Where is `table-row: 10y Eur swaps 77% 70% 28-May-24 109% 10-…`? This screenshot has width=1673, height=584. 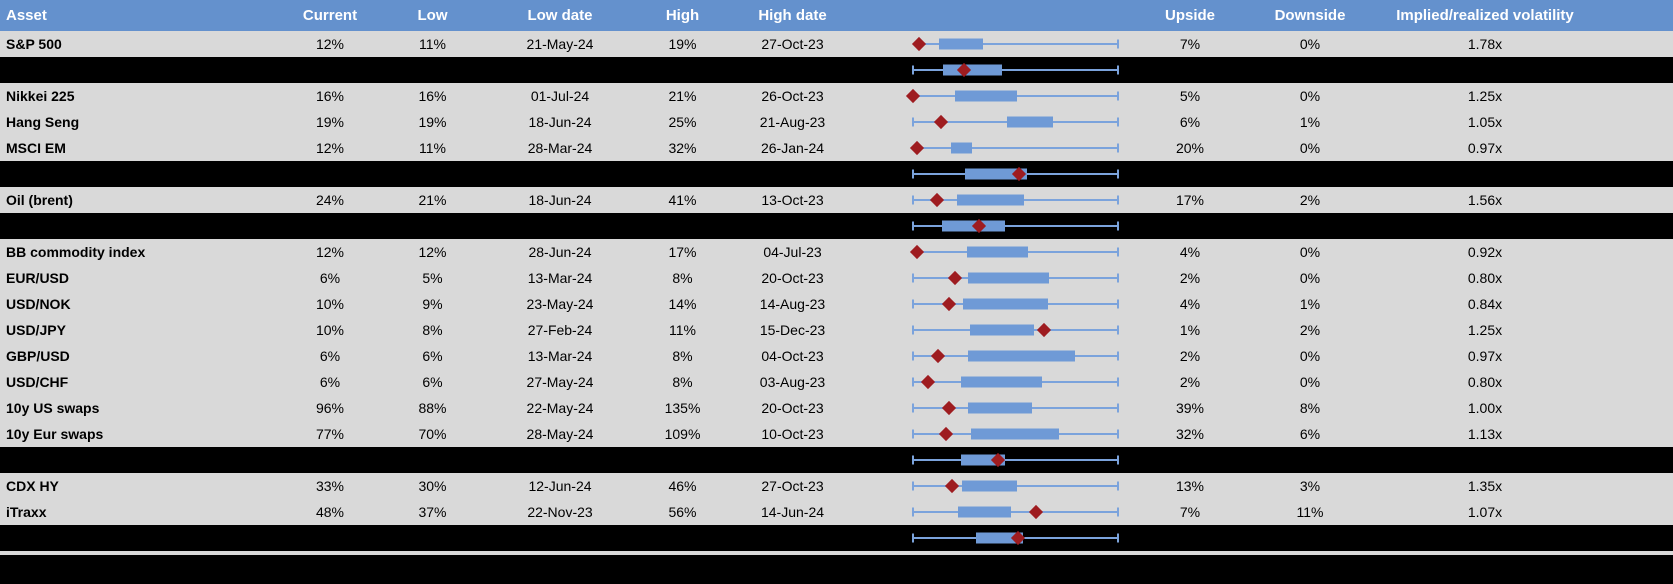
table-row: 10y Eur swaps 77% 70% 28-May-24 109% 10-… is located at coordinates (836, 434).